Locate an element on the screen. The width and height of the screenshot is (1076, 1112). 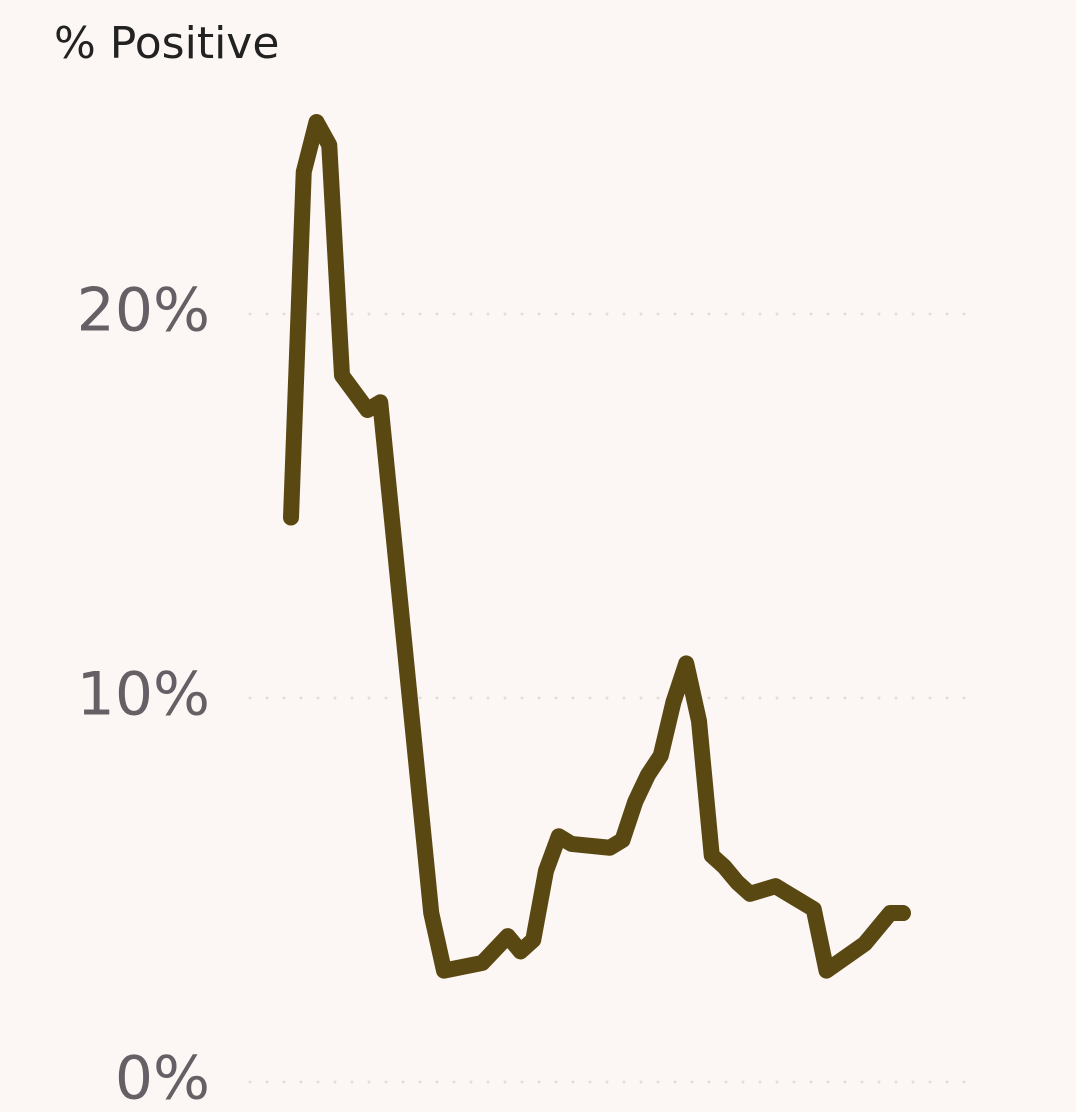
y-tick-label: 10% is located at coordinates (143, 695).